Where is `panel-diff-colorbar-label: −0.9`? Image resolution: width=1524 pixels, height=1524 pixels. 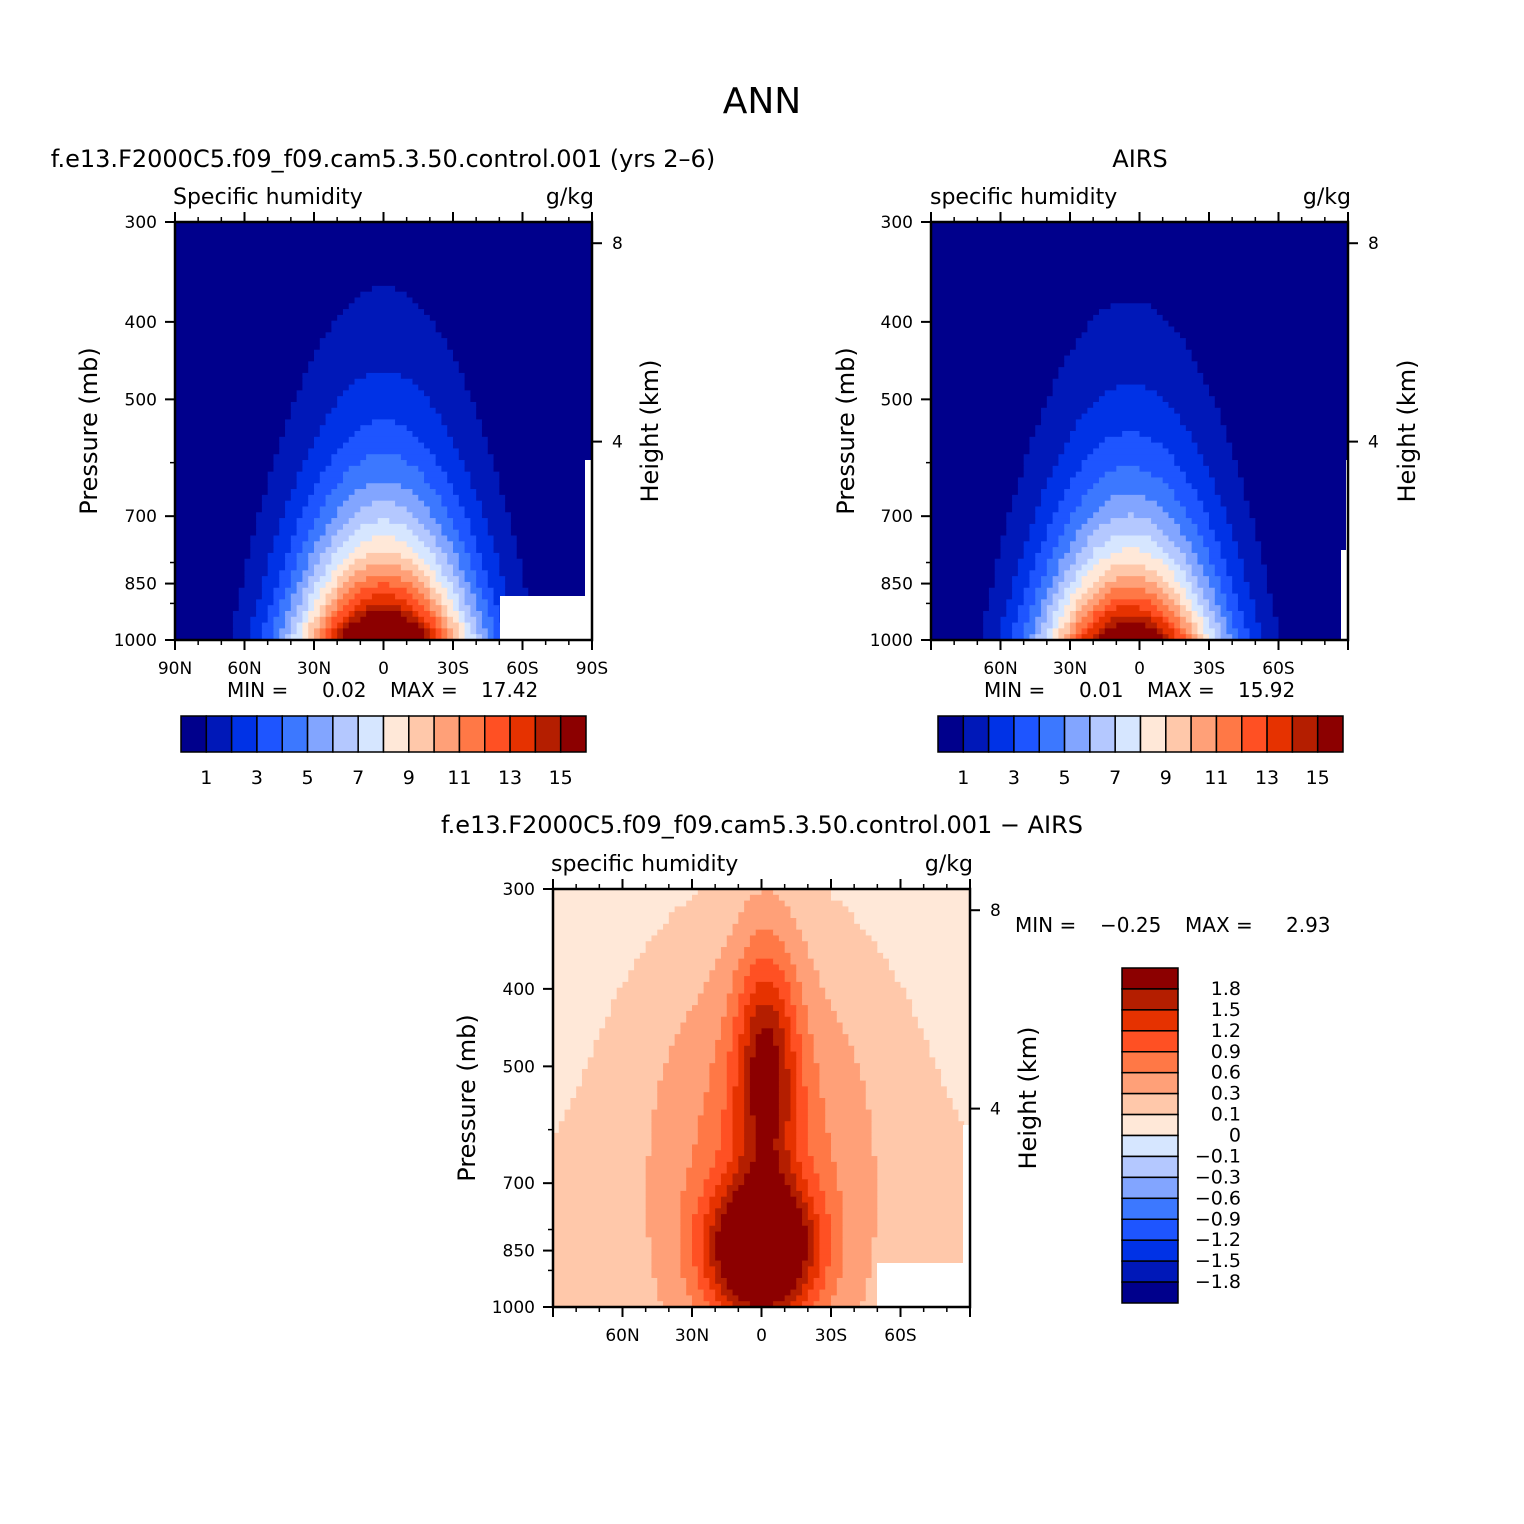 panel-diff-colorbar-label: −0.9 is located at coordinates (1218, 1219).